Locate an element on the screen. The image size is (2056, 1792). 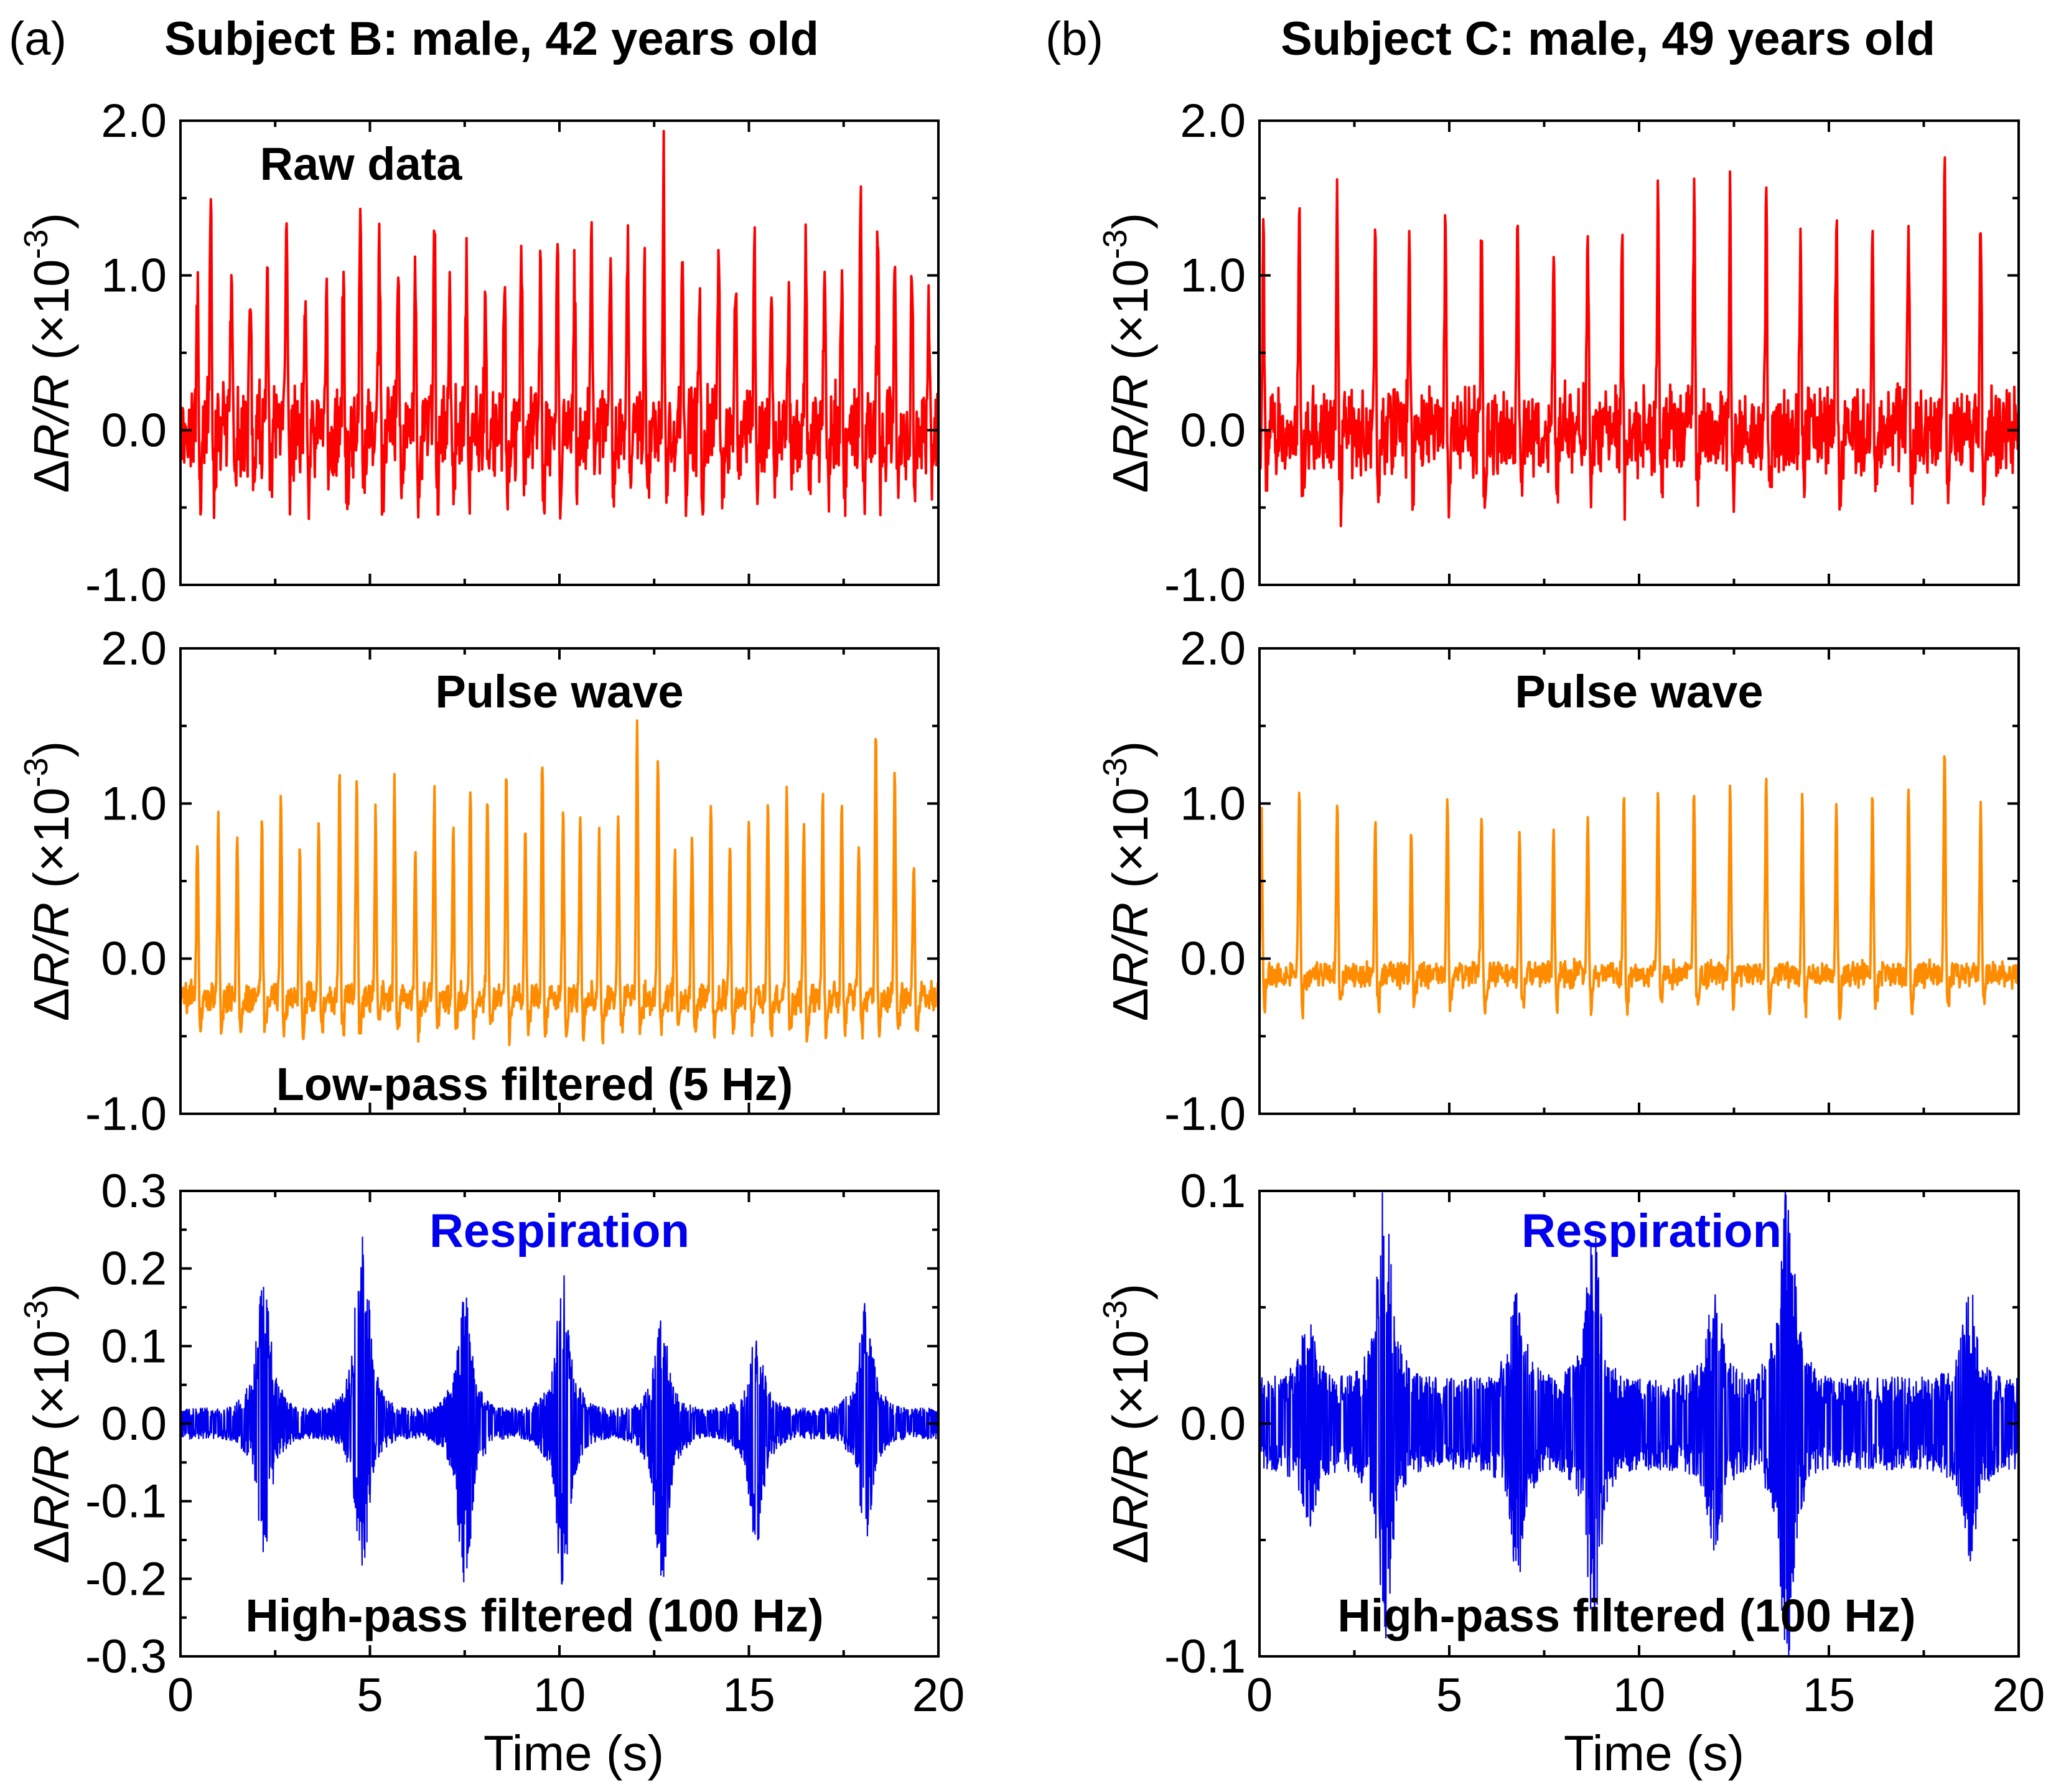
panel-a-title: Subject B: male, 42 years old is located at coordinates (492, 38).